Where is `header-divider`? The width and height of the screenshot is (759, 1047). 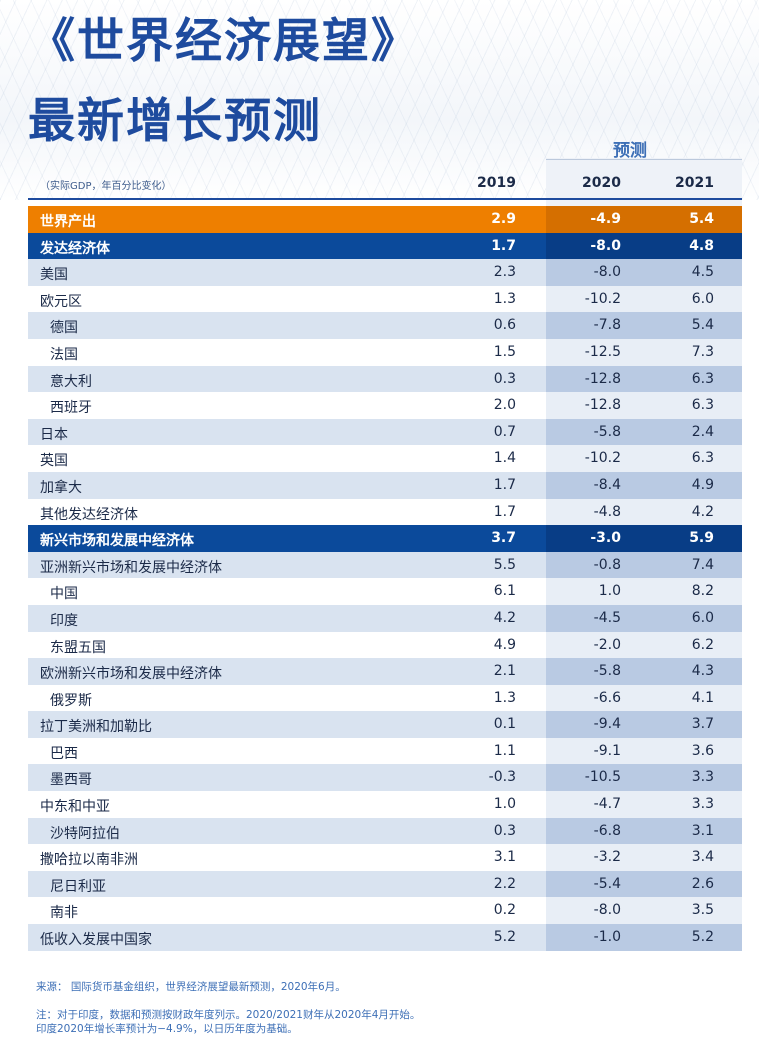 header-divider is located at coordinates (385, 199).